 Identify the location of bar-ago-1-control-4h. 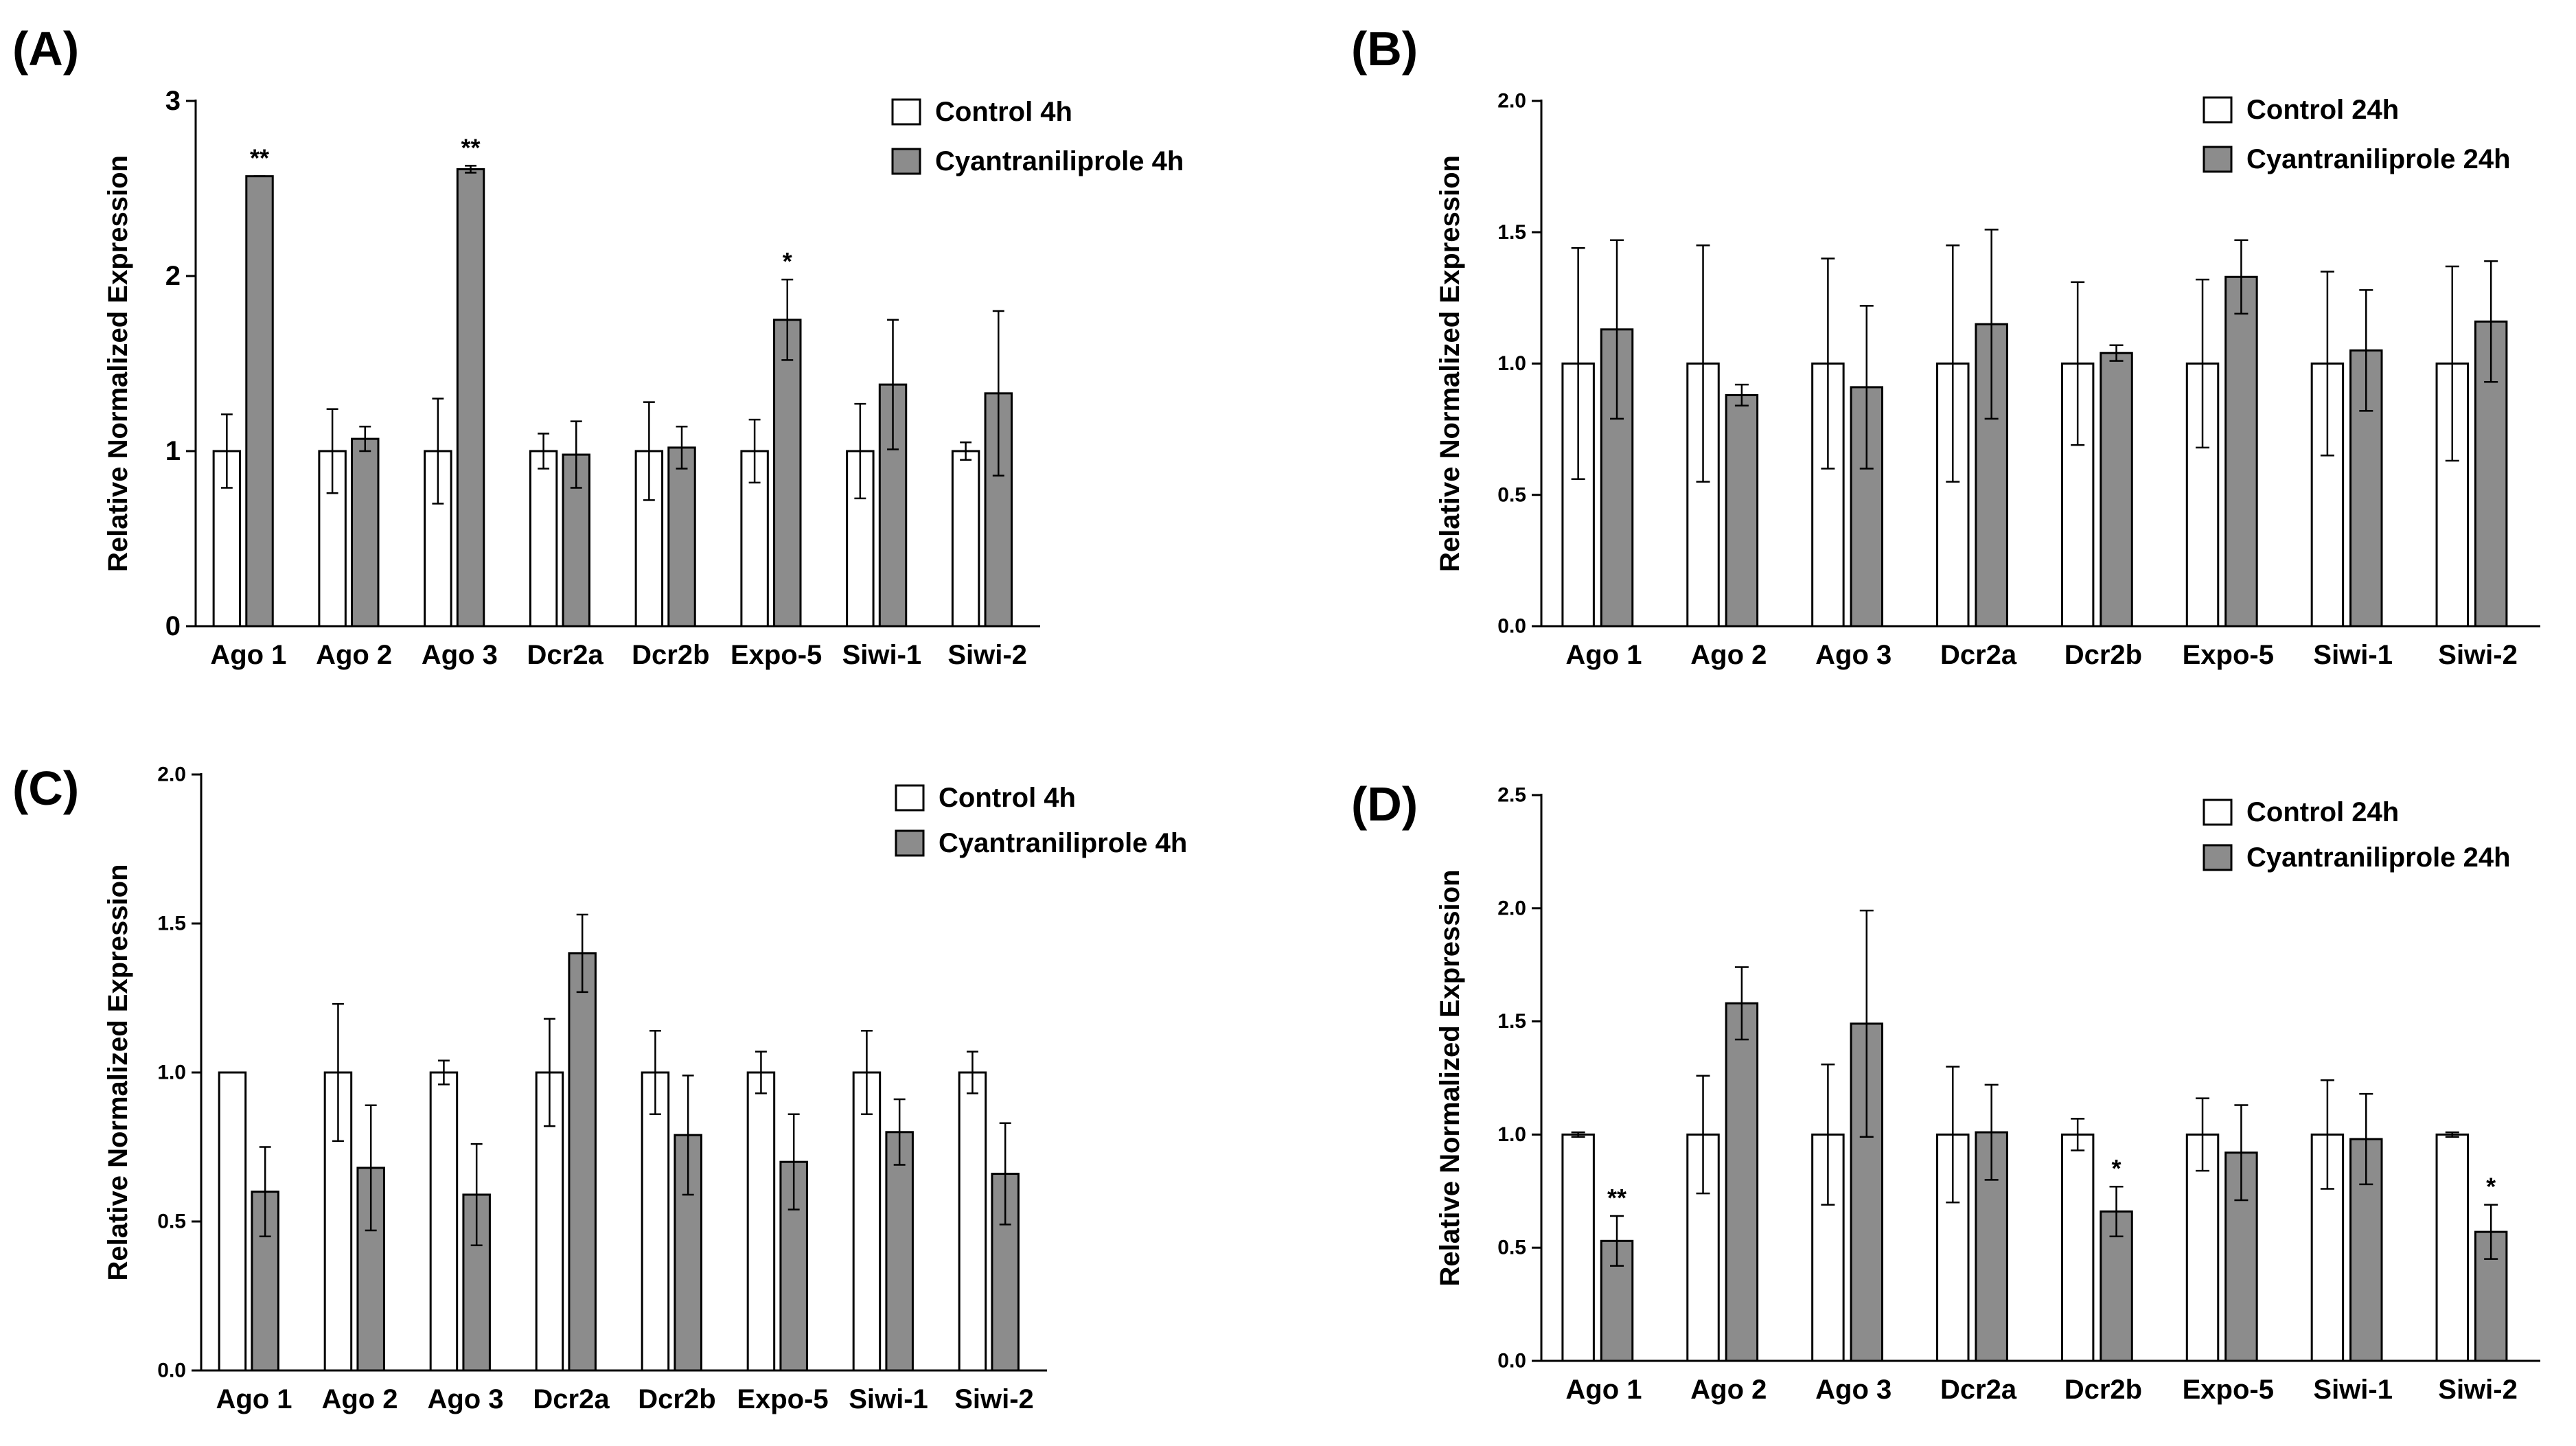
(233, 1221).